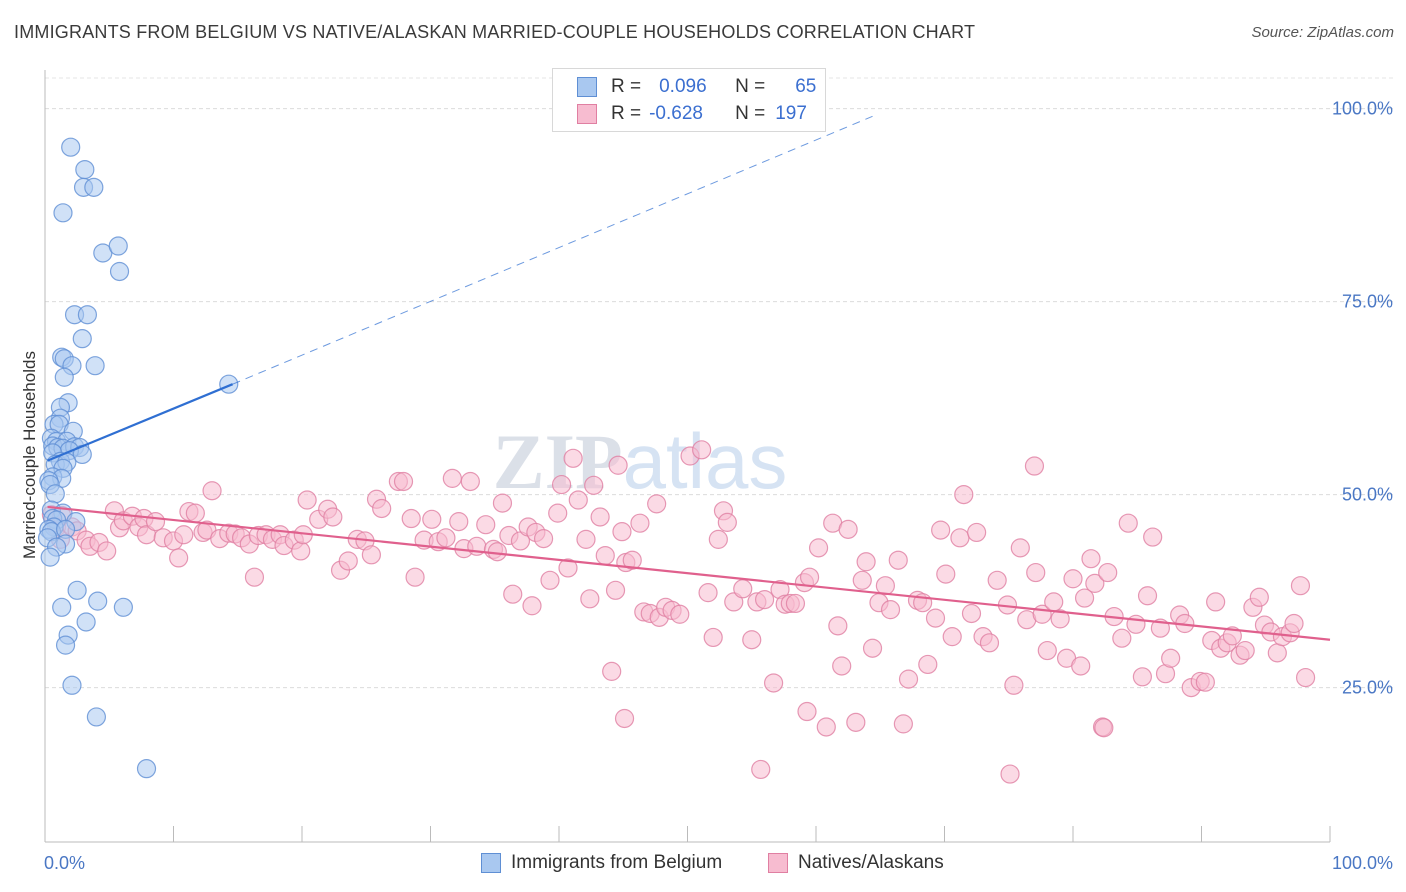  I want to click on y-tick-label: 25.0%, so click(1367, 688).